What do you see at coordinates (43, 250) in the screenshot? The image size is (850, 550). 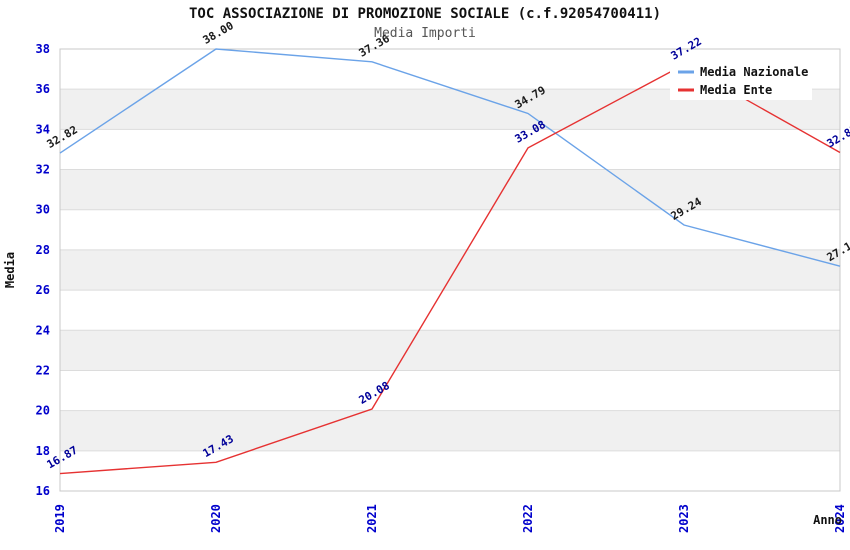 I see `y-tick-label: 28` at bounding box center [43, 250].